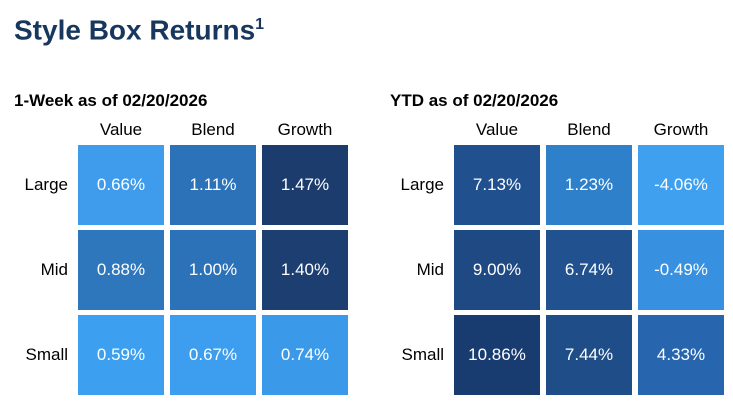 The height and width of the screenshot is (410, 733). Describe the element at coordinates (305, 270) in the screenshot. I see `heatmap-cell-mid-growth: 1.40%` at that location.